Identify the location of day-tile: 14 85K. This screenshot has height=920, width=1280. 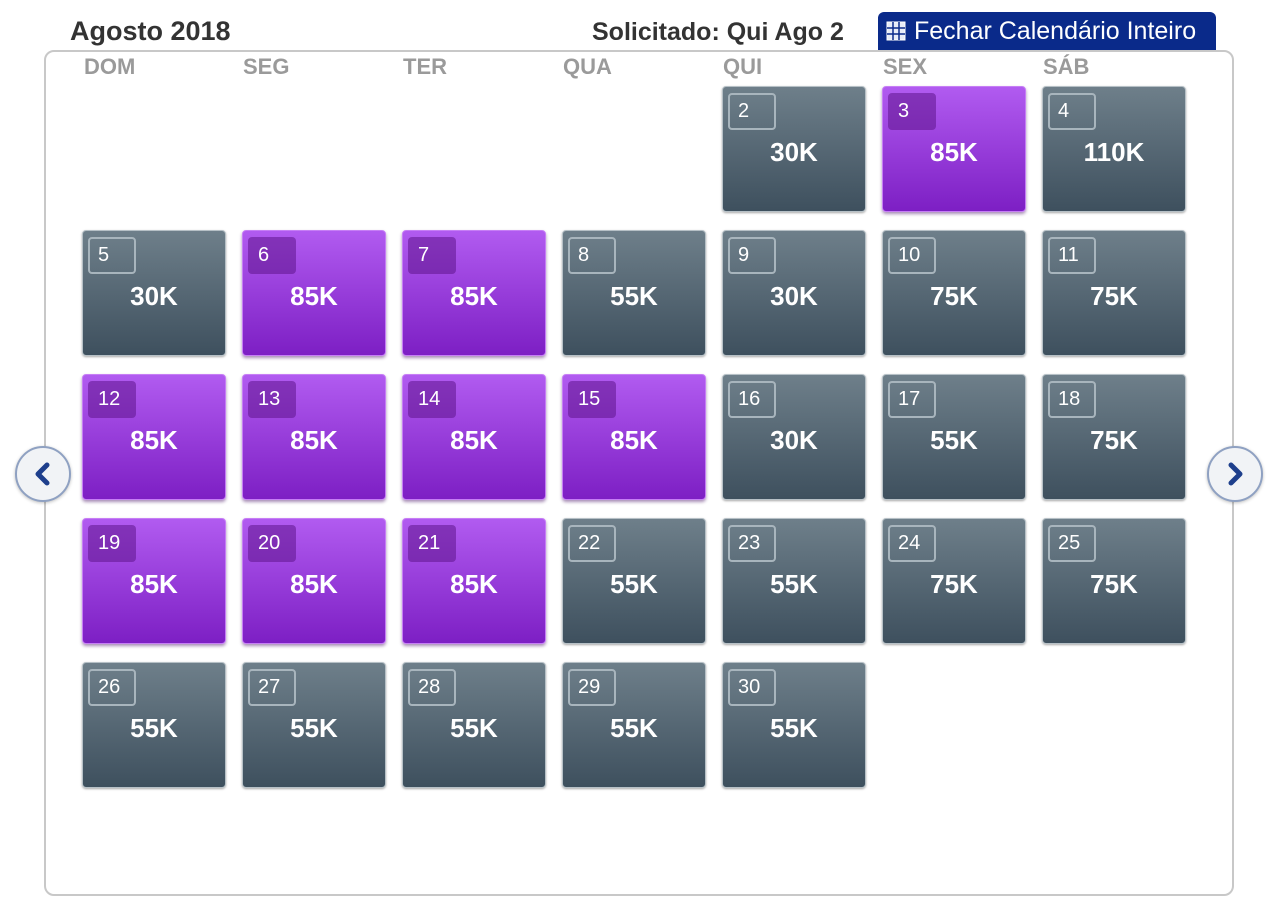
(474, 437).